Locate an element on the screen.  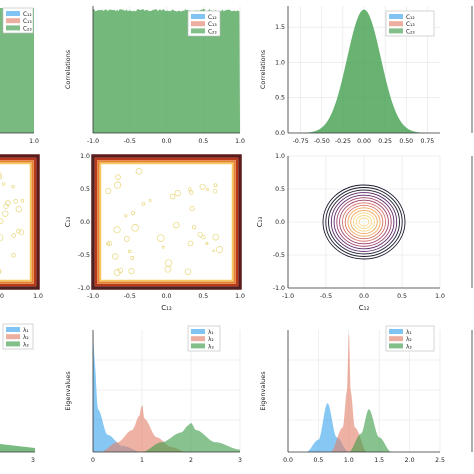
x-tick-label: 0.00 is located at coordinates (364, 141).